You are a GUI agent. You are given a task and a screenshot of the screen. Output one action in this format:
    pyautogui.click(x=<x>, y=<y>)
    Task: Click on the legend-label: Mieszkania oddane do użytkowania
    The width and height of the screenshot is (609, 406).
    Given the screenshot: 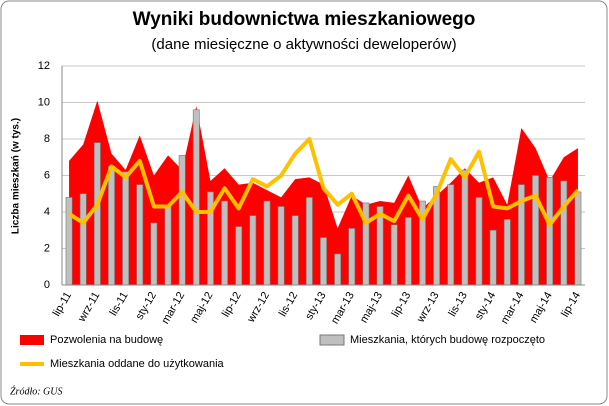 What is the action you would take?
    pyautogui.click(x=137, y=364)
    